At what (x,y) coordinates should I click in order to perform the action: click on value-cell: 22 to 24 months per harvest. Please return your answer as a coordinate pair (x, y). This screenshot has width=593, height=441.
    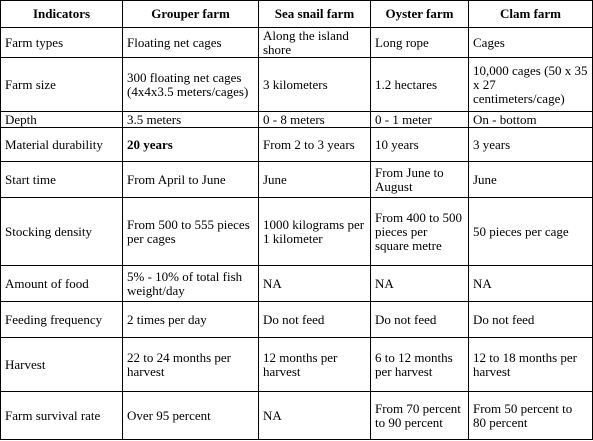
    Looking at the image, I should click on (190, 364).